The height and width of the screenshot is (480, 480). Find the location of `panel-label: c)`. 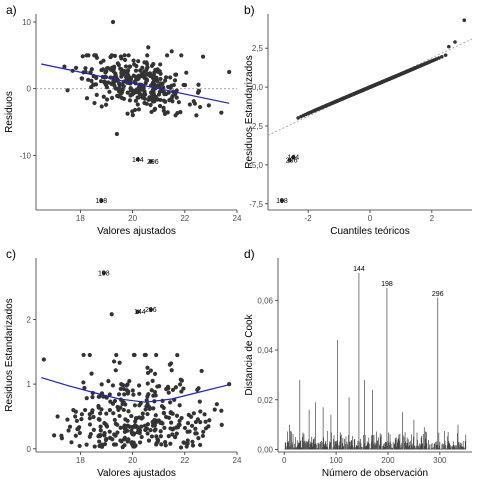

panel-label: c) is located at coordinates (11, 254).